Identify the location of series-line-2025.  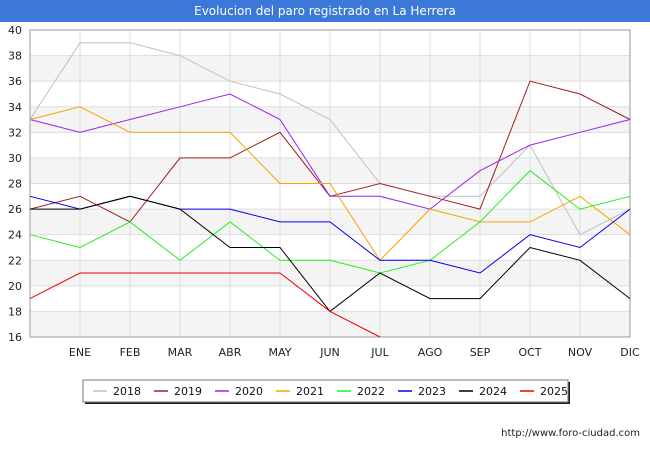
(205, 305).